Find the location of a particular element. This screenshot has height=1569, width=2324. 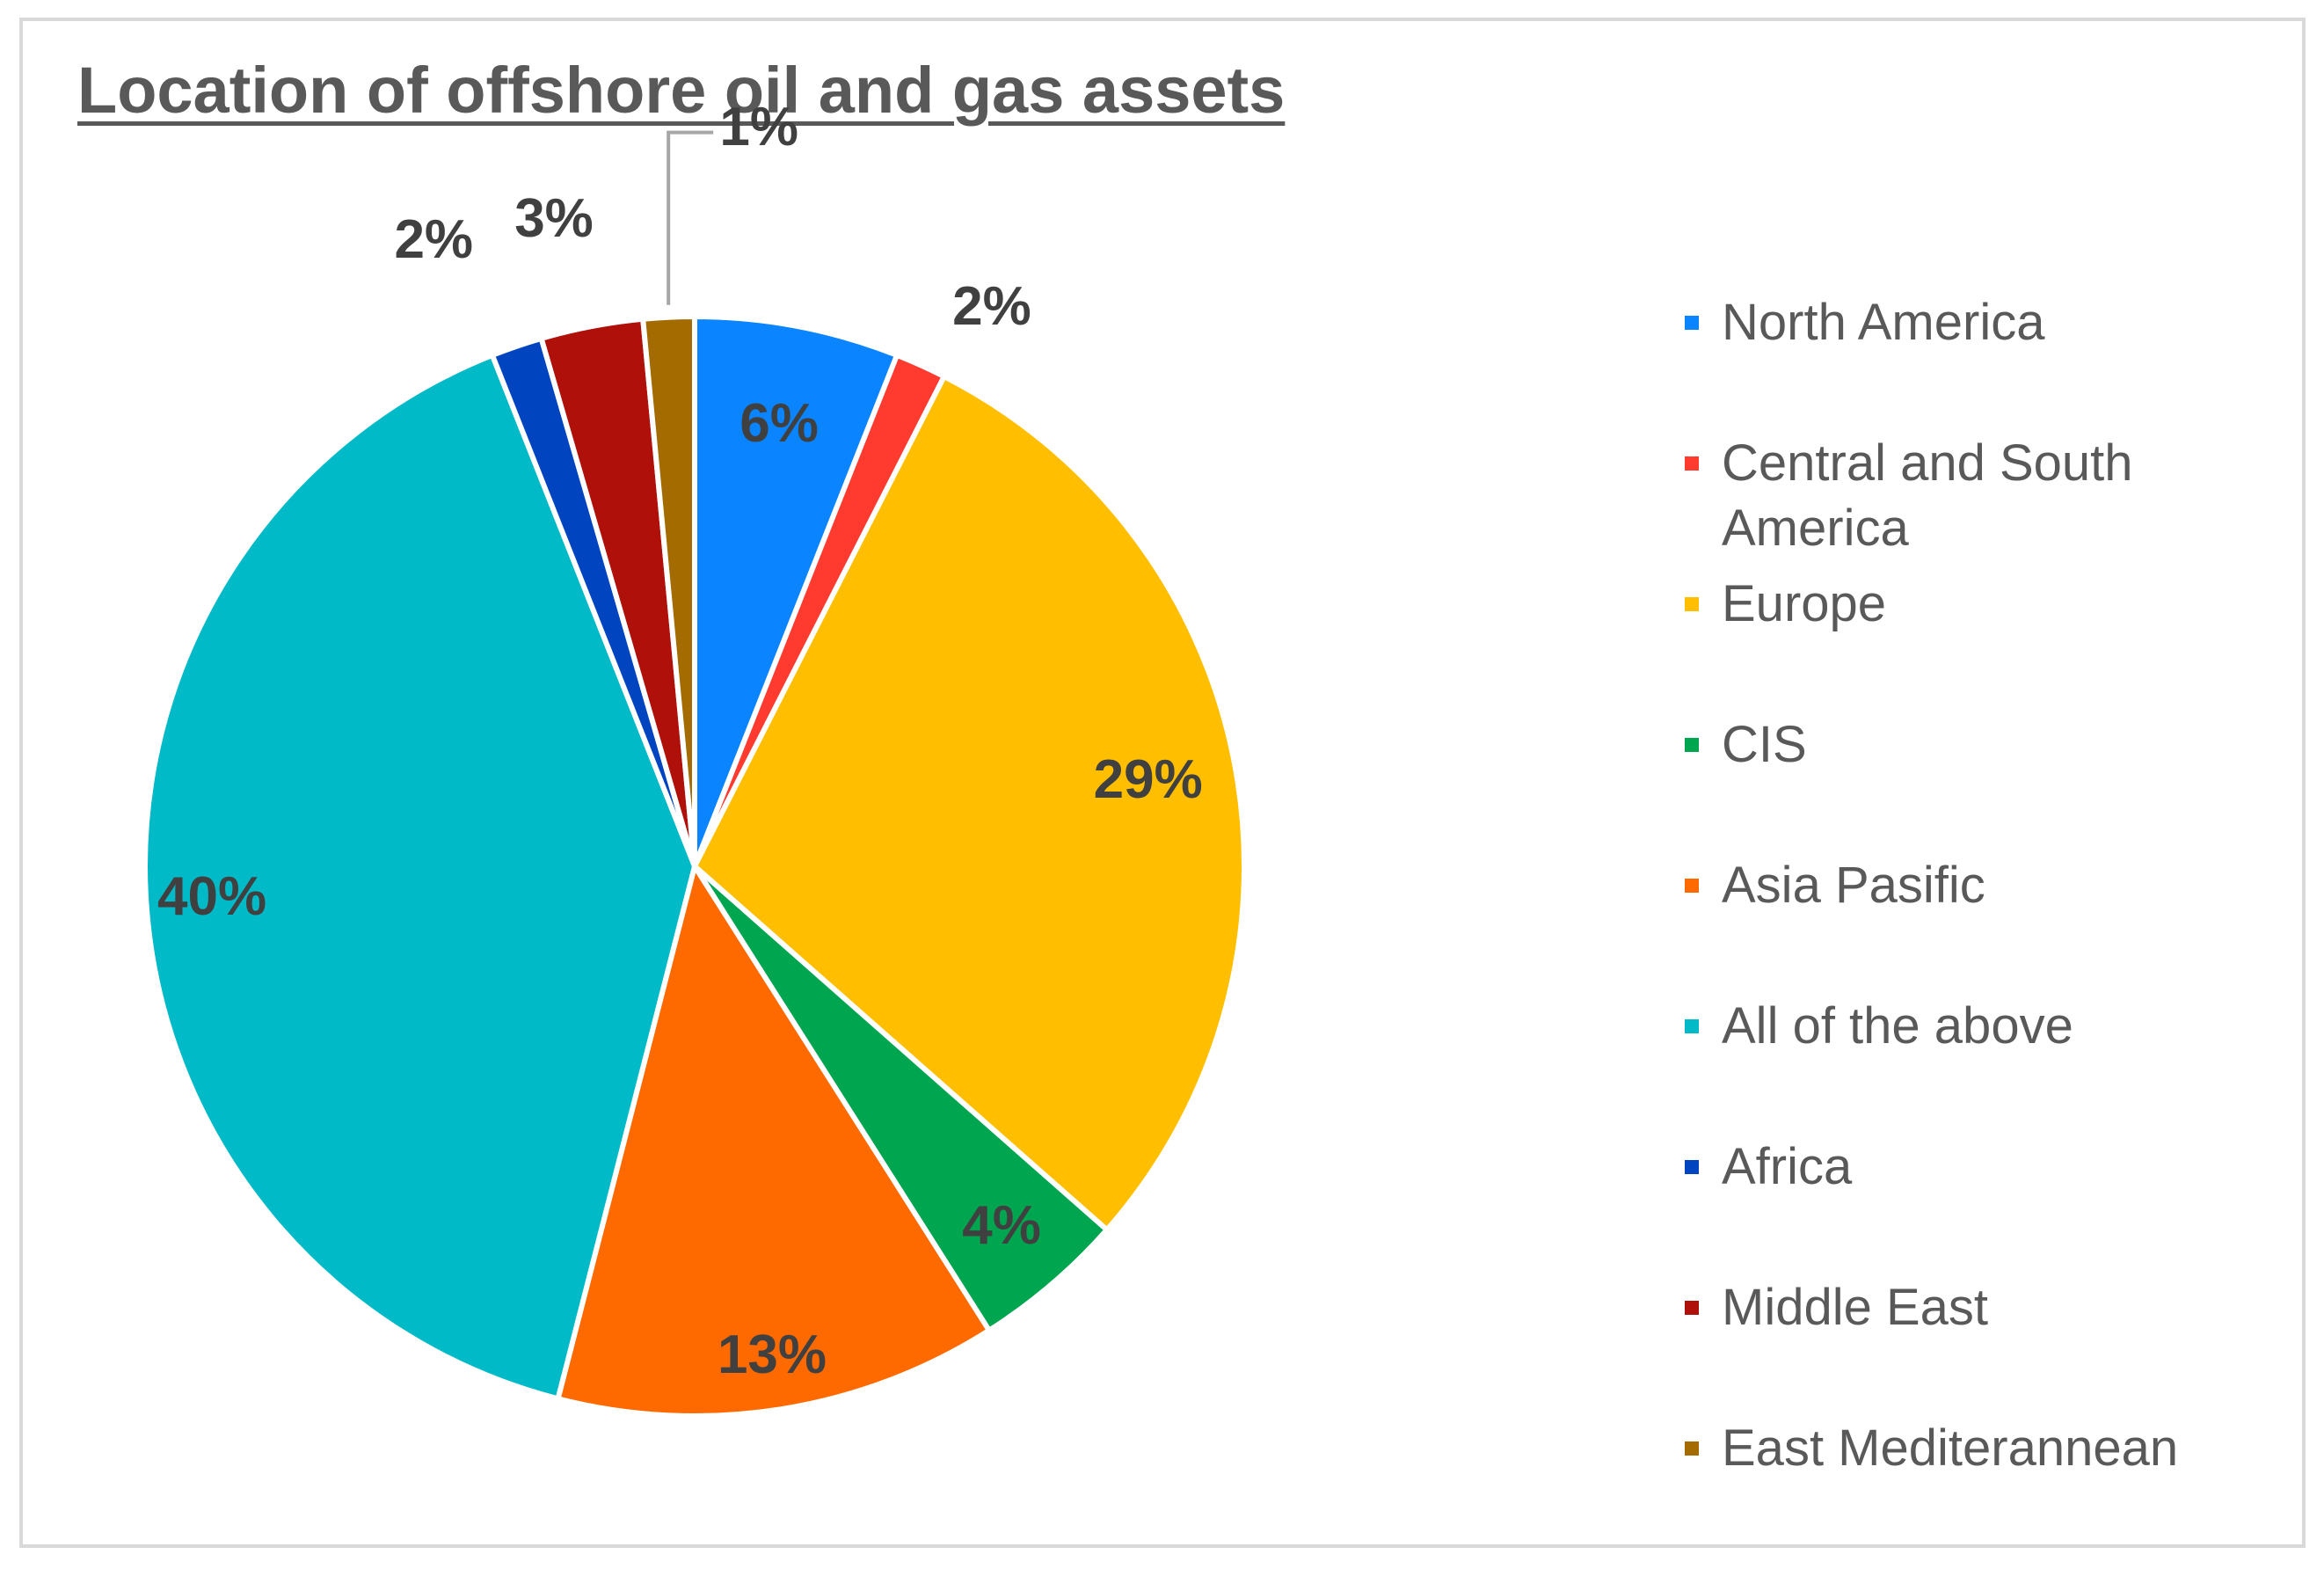

chart-title: Location of offshore oil and gas assets is located at coordinates (681, 90).